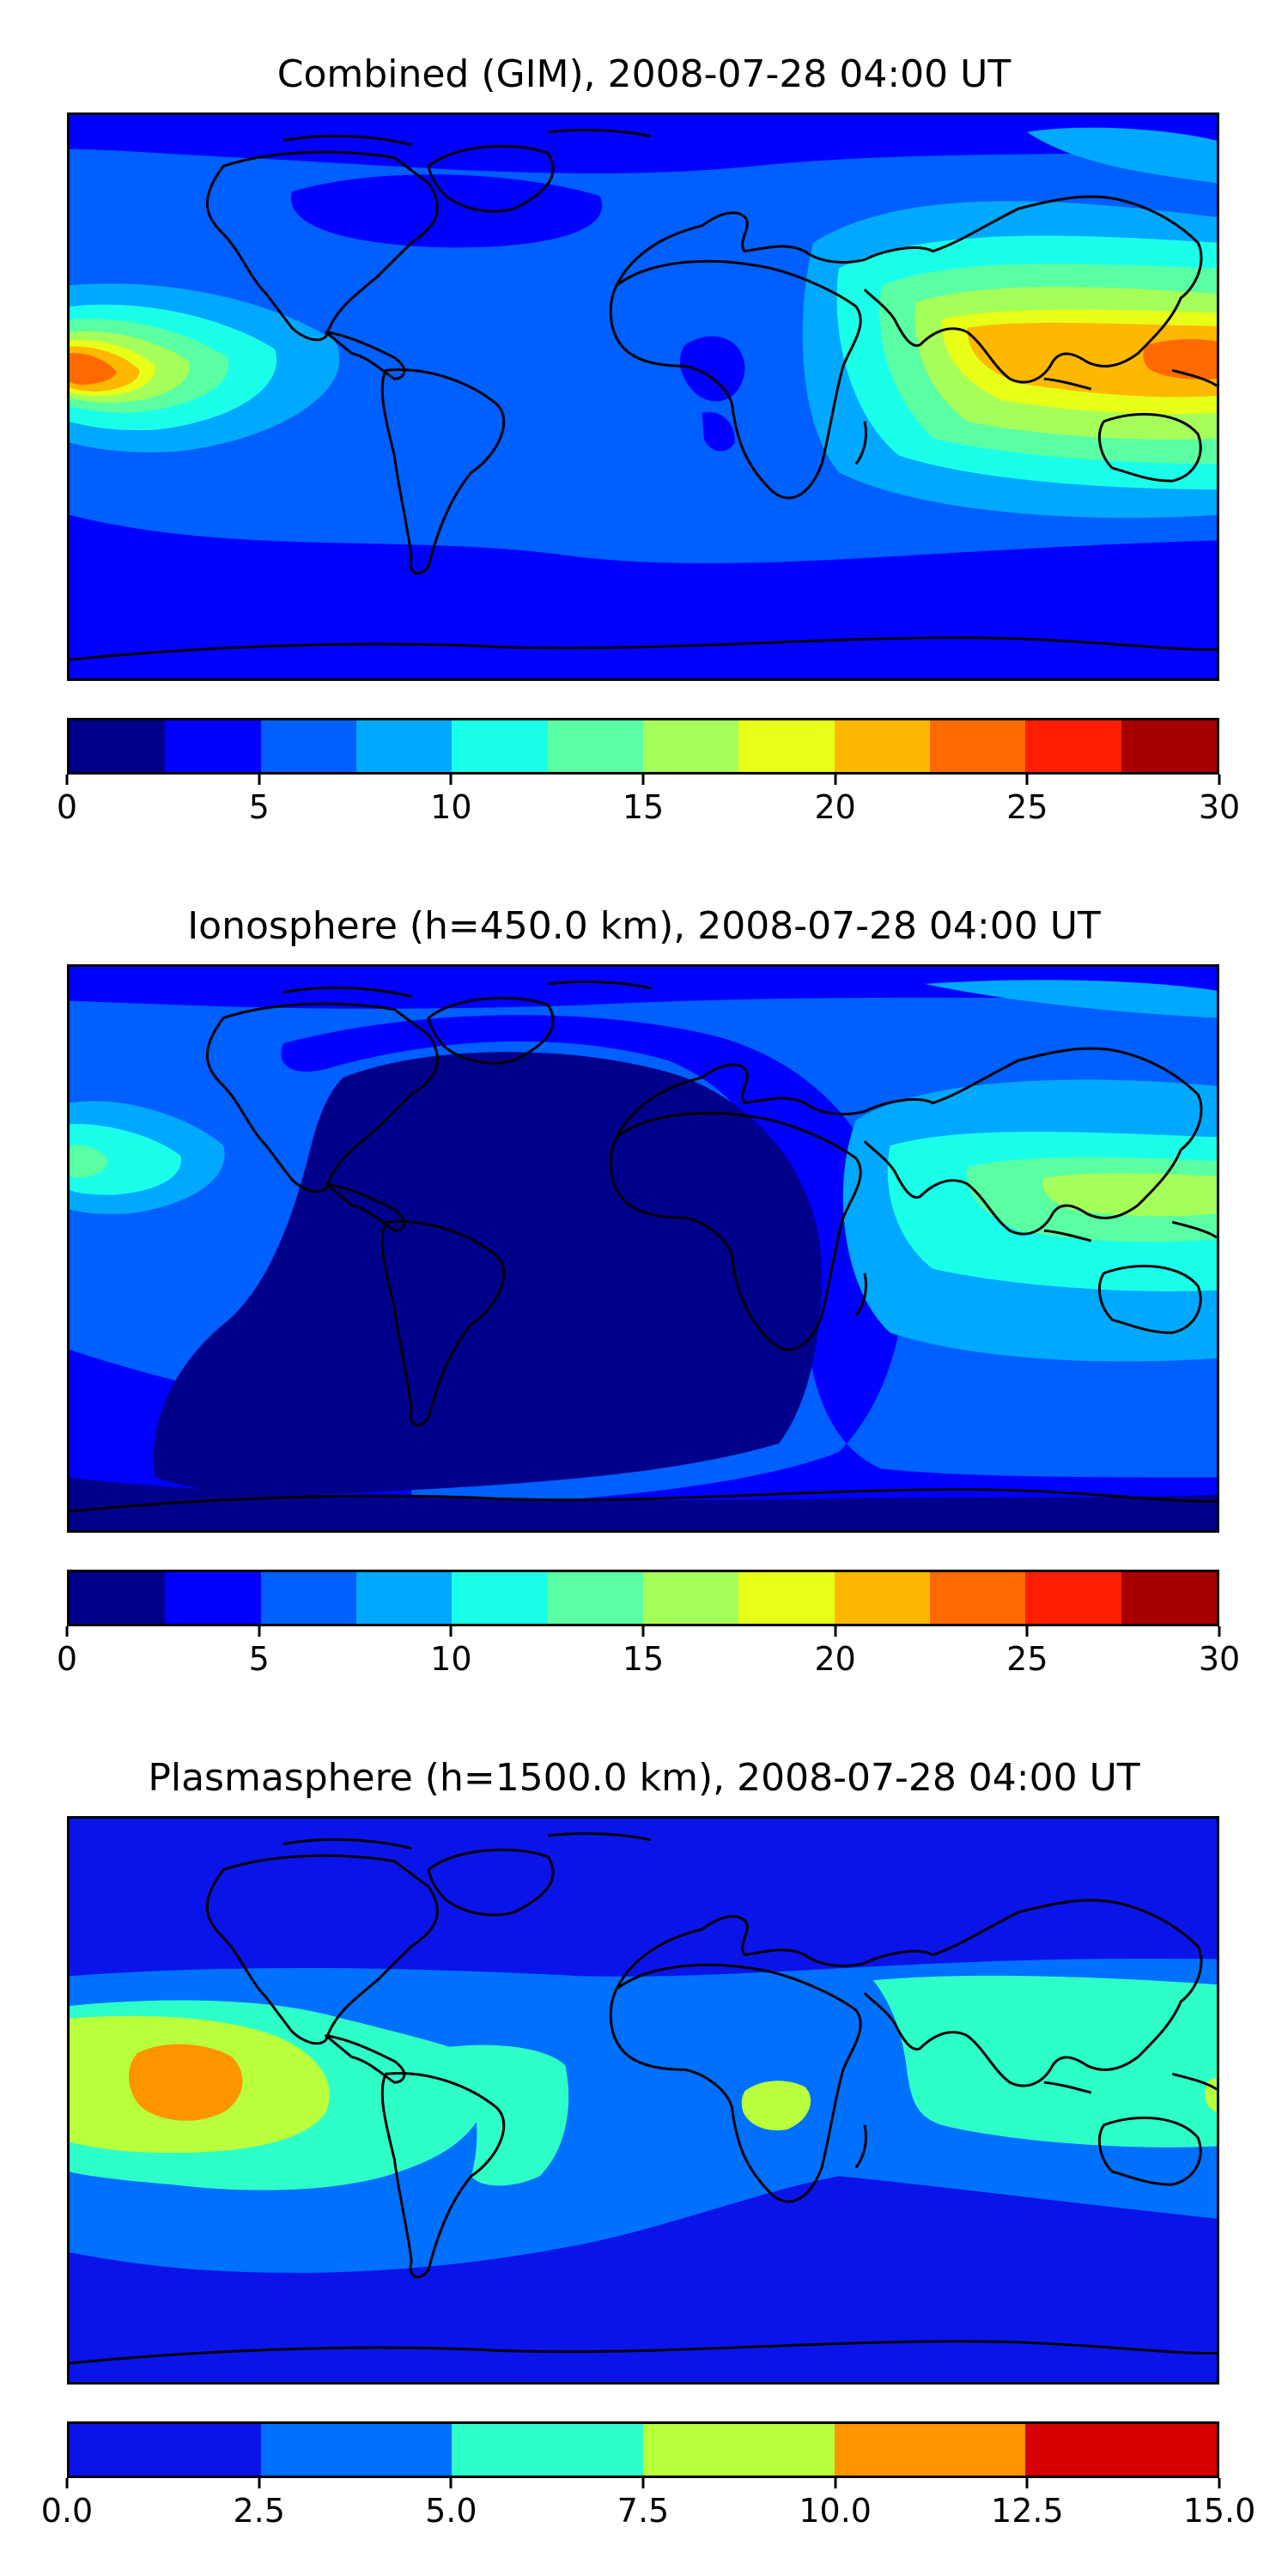  Describe the element at coordinates (644, 74) in the screenshot. I see `panel-title-combined: Combined (GIM), 2008-07-28 04:00 UT` at that location.